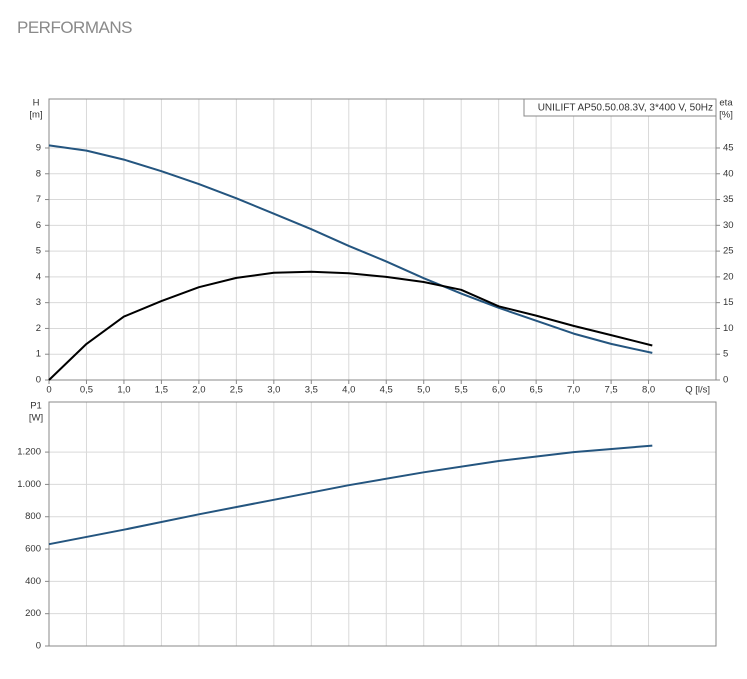 This screenshot has width=747, height=679. Describe the element at coordinates (725, 380) in the screenshot. I see `y2-tick-label: 0` at that location.